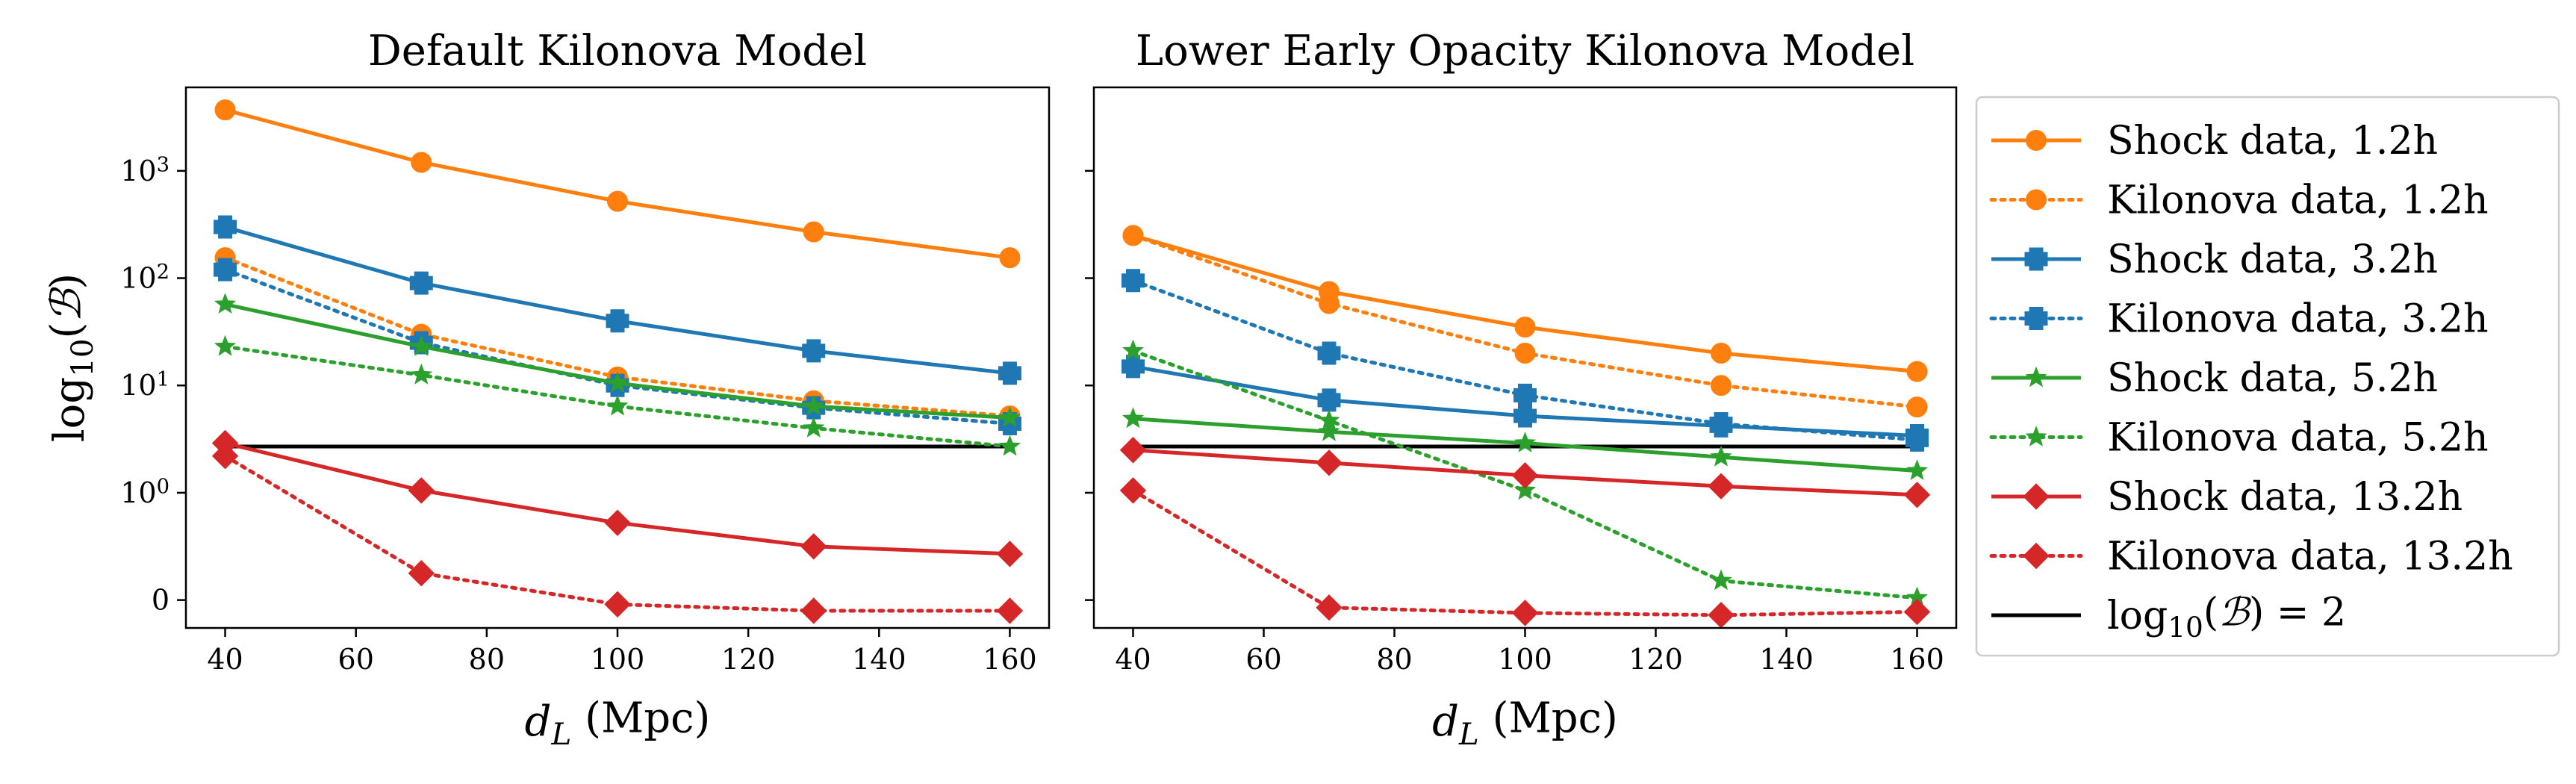 This screenshot has width=2576, height=784. Describe the element at coordinates (2214, 141) in the screenshot. I see `legend-entry: Shock data, 1.2h` at that location.